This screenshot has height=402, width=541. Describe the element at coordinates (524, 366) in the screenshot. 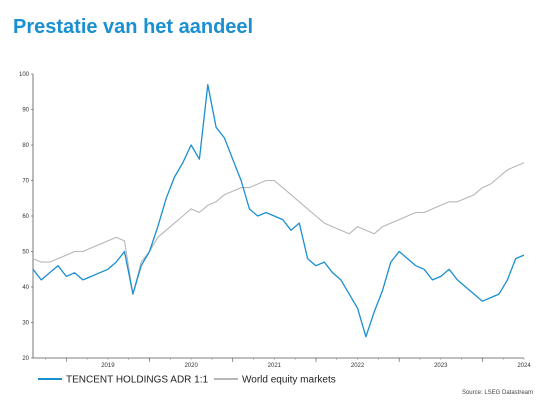

I see `x-tick-label: 2024` at that location.